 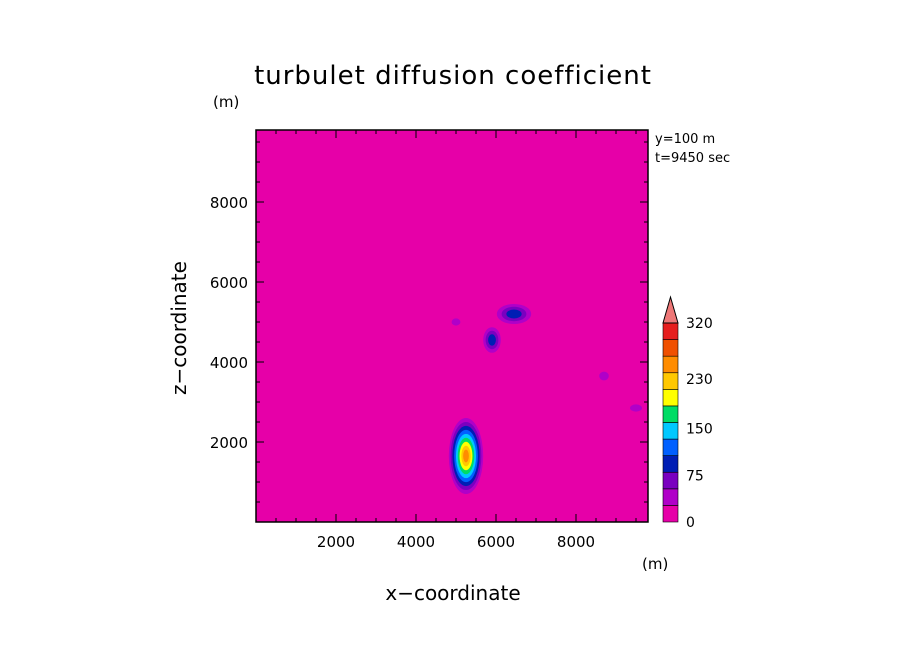 I want to click on colorbar-label: 150, so click(x=699, y=430).